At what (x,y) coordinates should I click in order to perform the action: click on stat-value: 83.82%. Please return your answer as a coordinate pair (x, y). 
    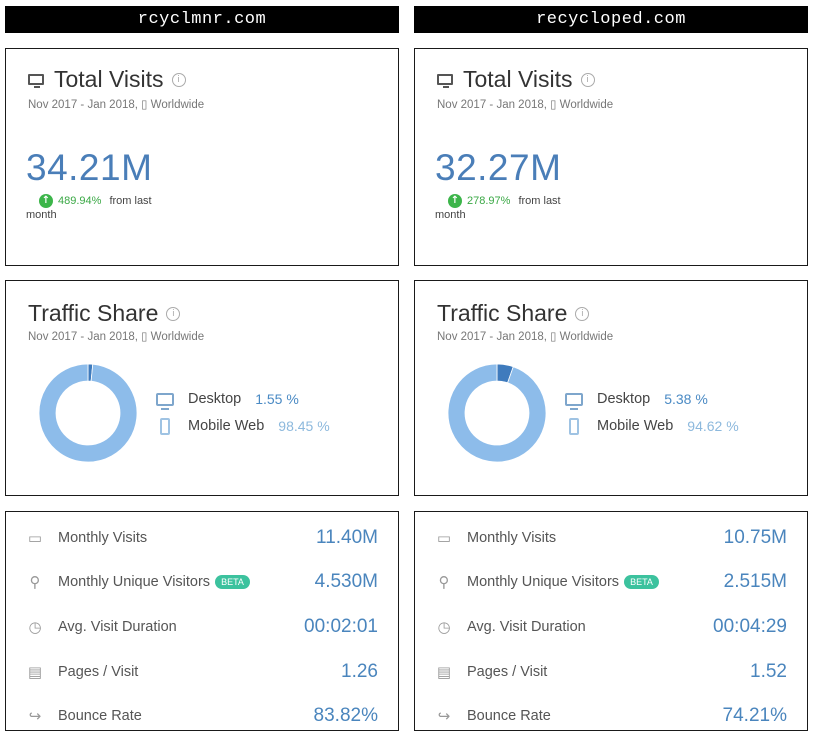
    Looking at the image, I should click on (345, 715).